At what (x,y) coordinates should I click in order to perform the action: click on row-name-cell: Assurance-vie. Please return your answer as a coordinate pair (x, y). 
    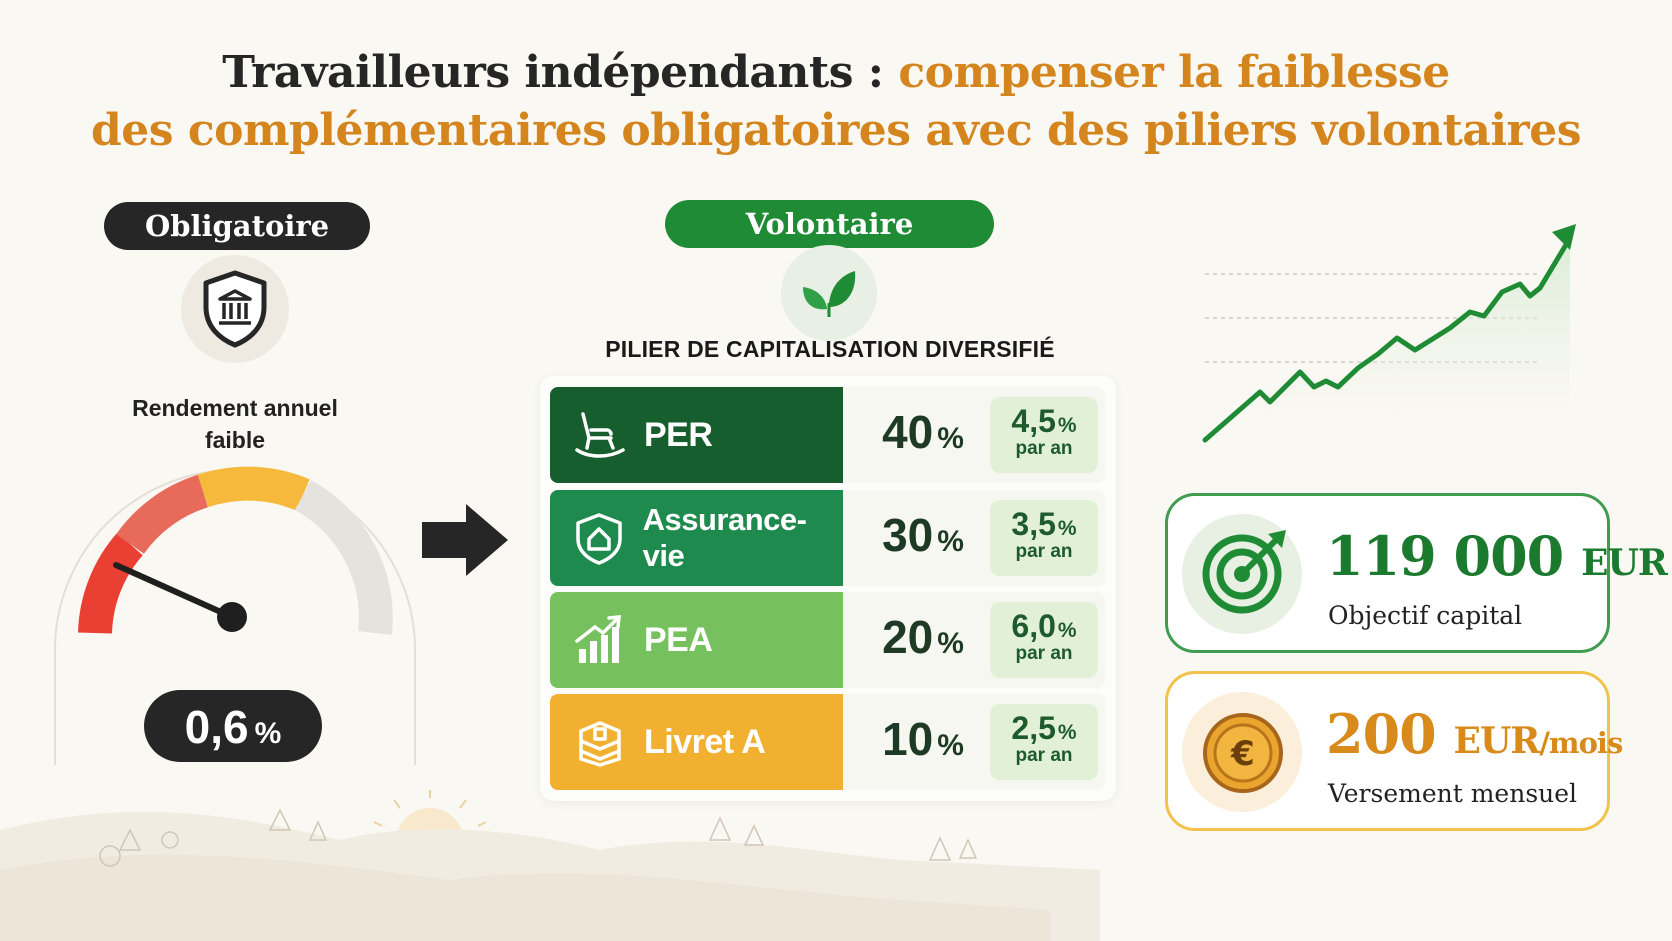
    Looking at the image, I should click on (696, 538).